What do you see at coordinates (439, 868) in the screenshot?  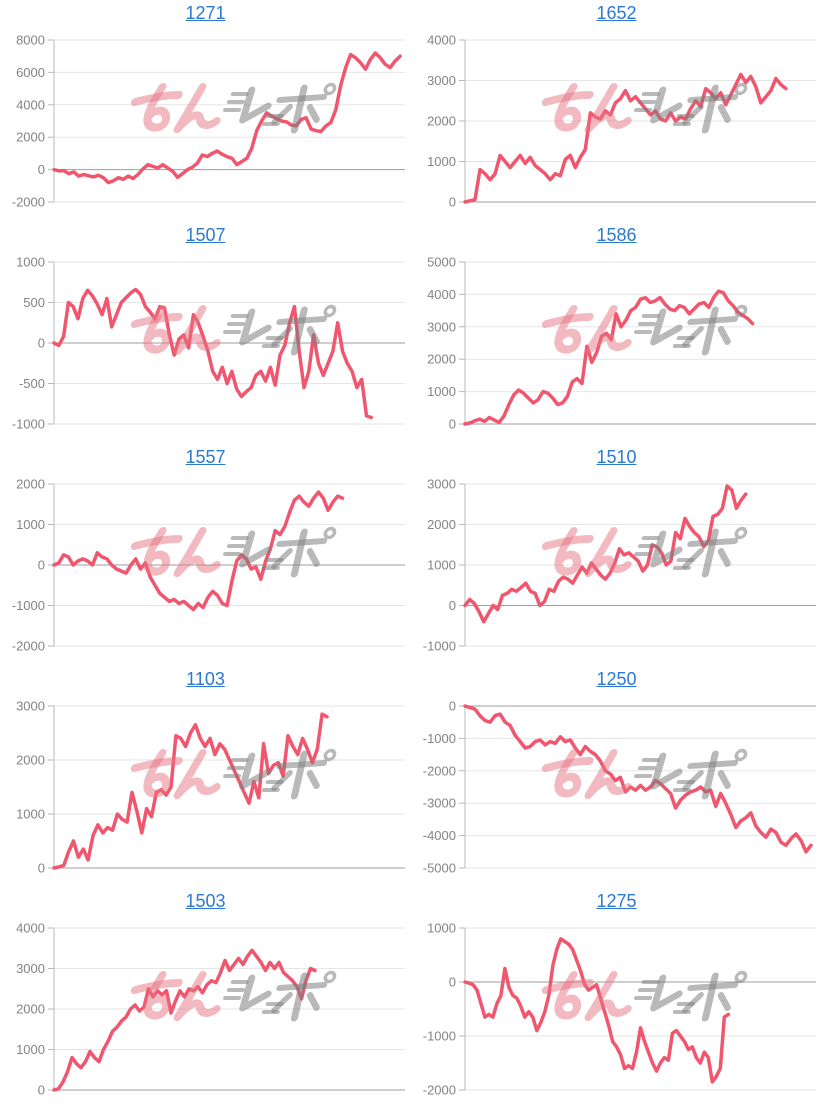 I see `y-axis-label: -5000` at bounding box center [439, 868].